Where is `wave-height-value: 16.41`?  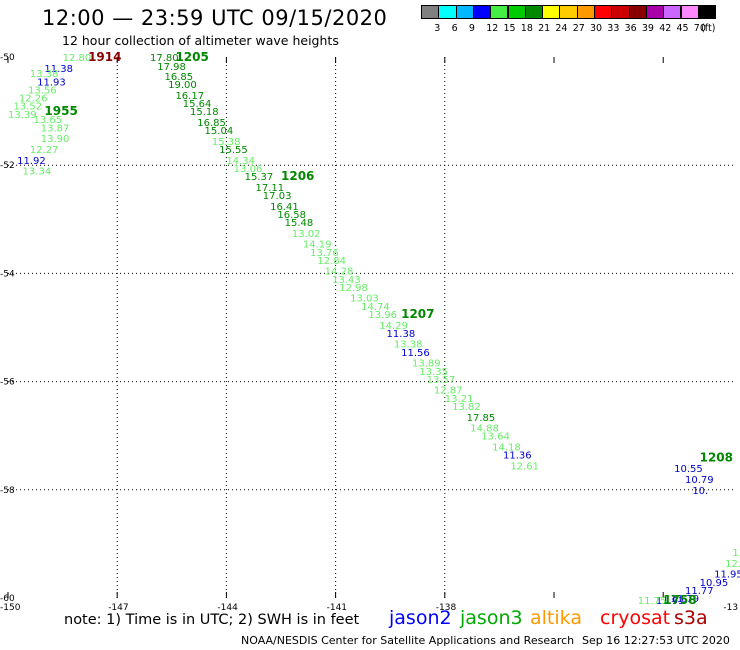
wave-height-value: 16.41 is located at coordinates (284, 207).